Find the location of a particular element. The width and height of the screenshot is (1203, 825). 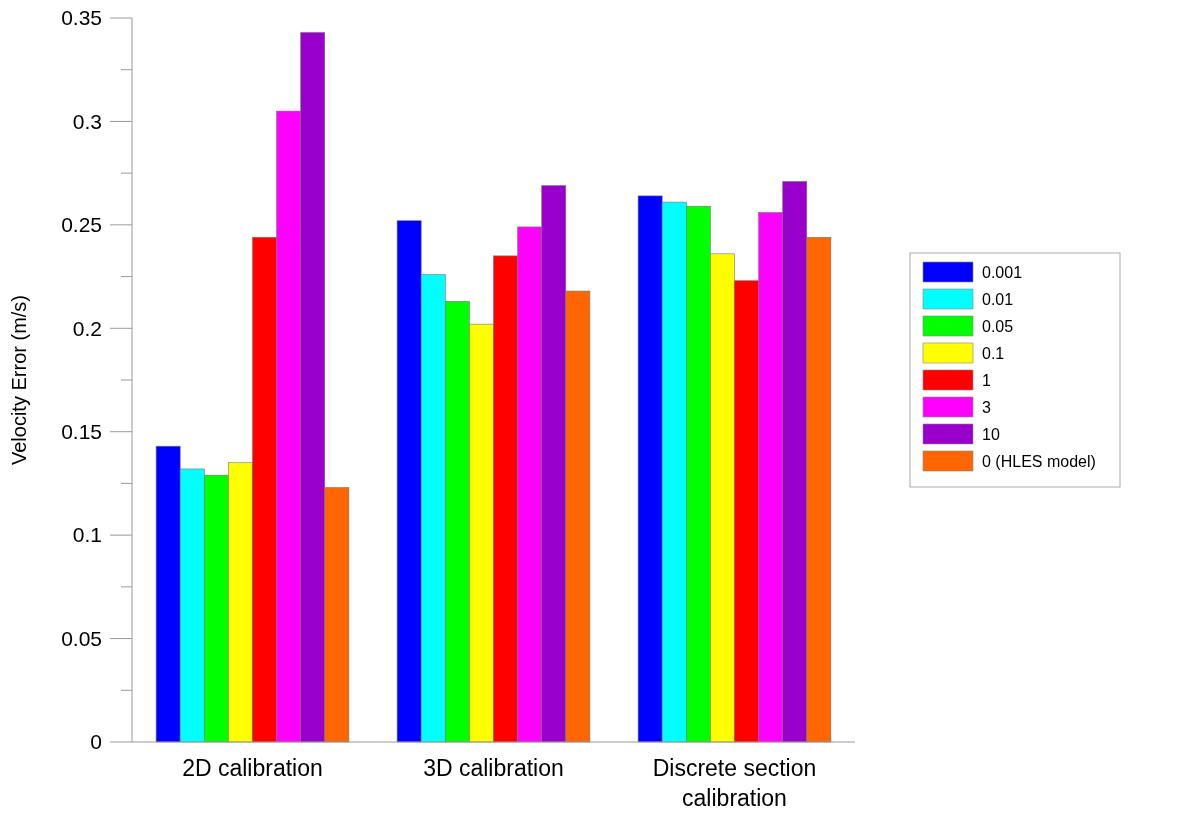

y-tick-label: 0.25 is located at coordinates (81, 225).